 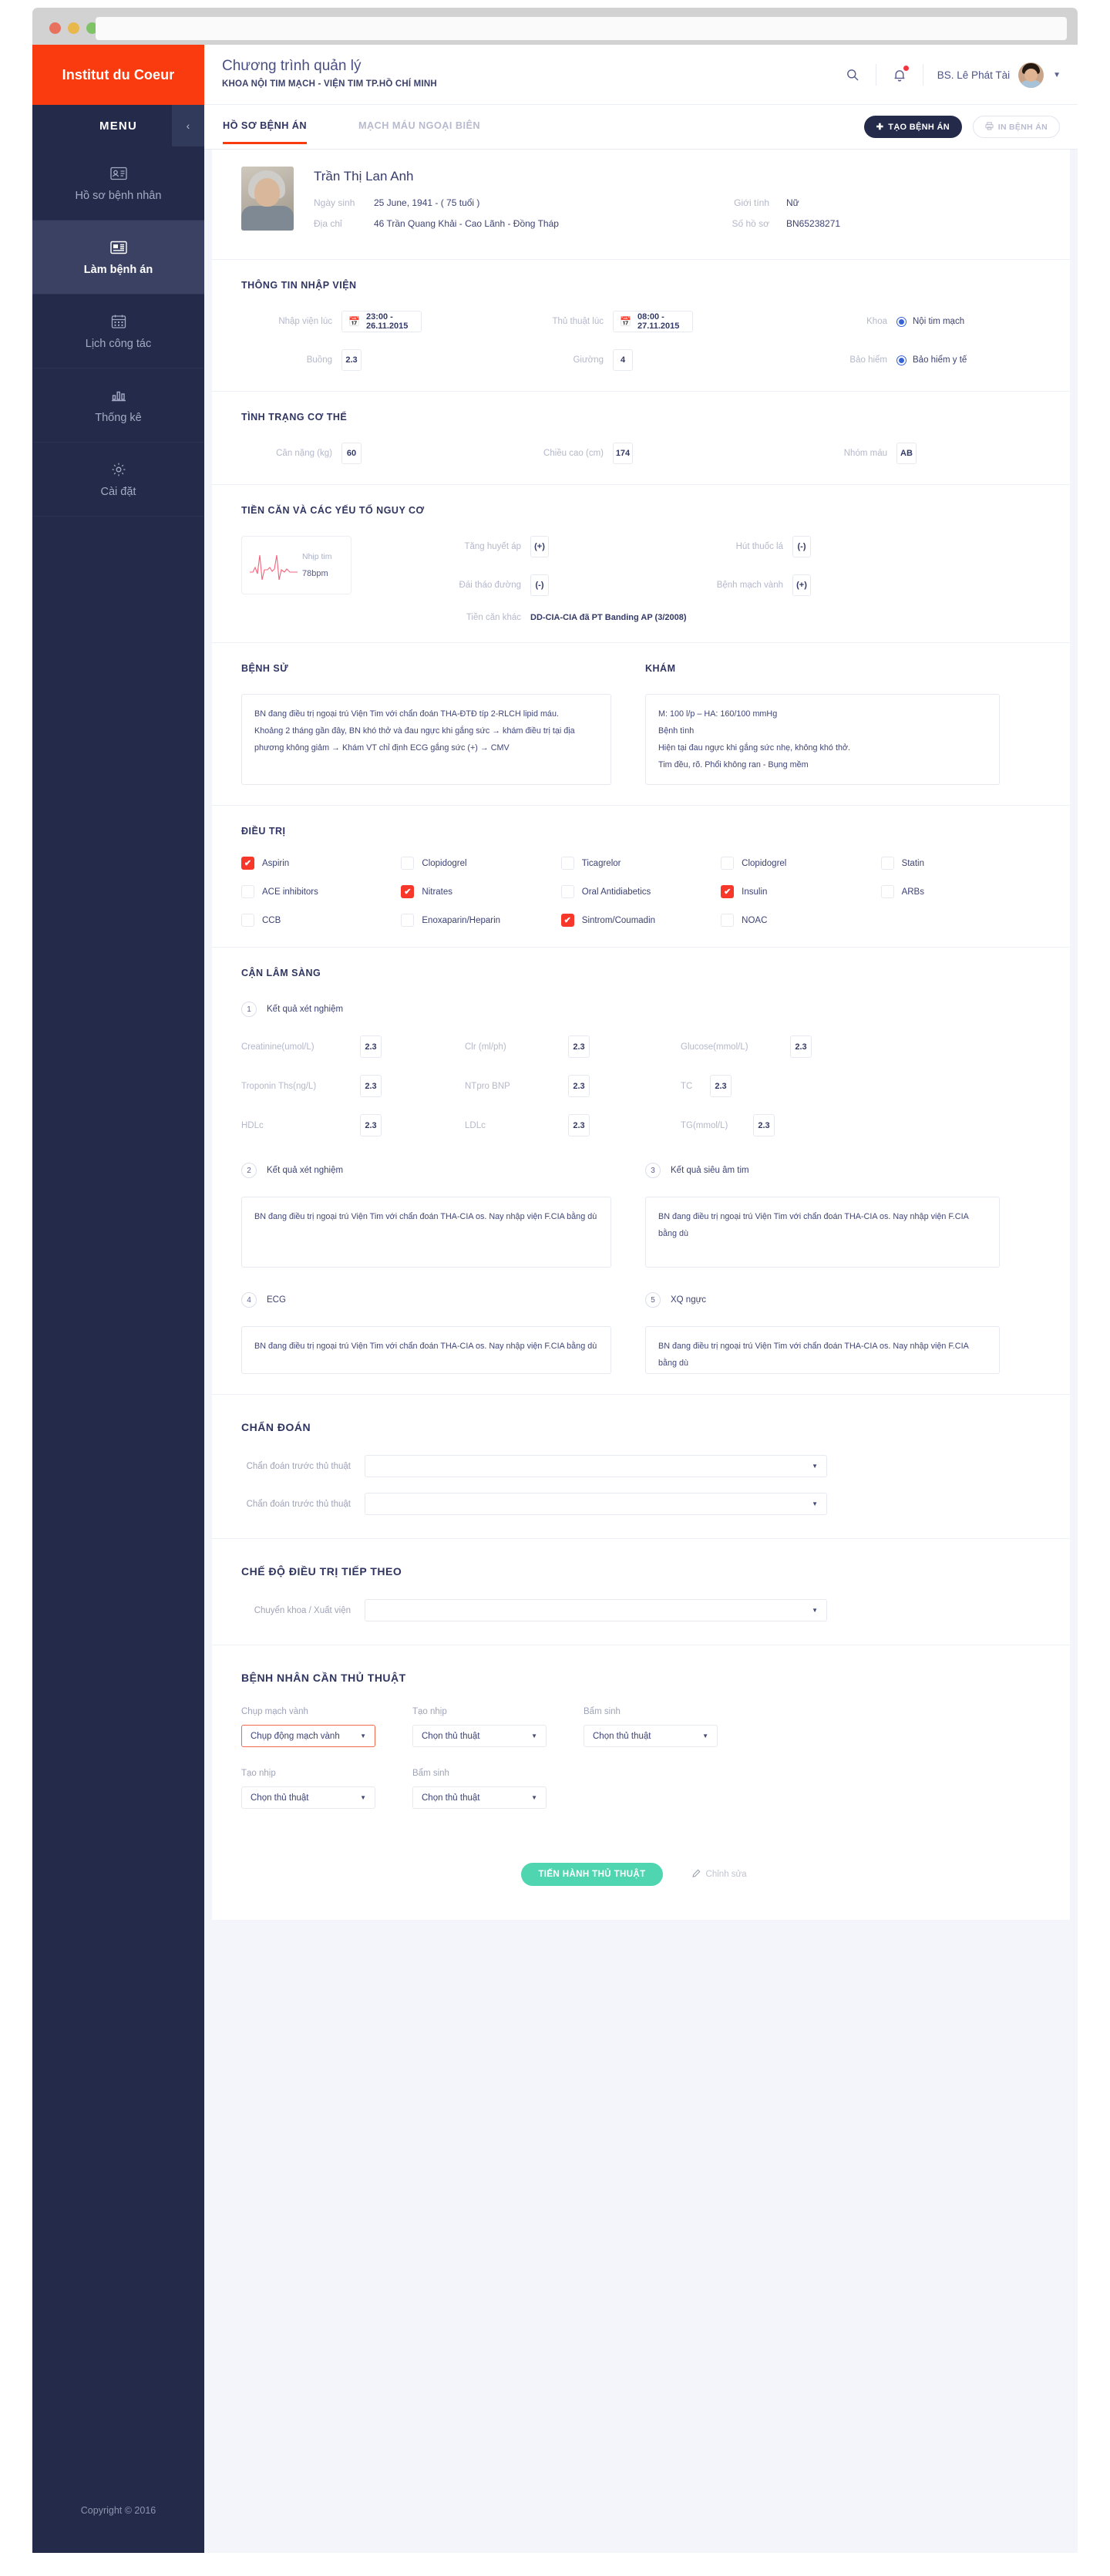 I want to click on menu-label: MENU, so click(x=118, y=126).